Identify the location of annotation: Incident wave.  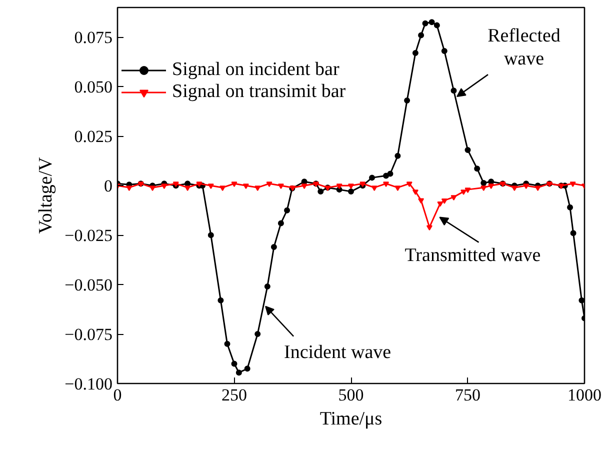
(338, 352).